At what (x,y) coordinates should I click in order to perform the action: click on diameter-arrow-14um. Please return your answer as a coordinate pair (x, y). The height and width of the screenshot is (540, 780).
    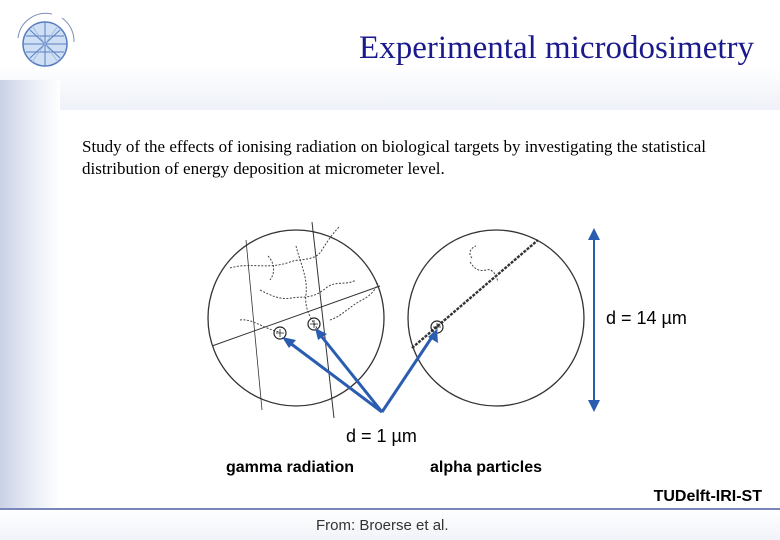
    Looking at the image, I should click on (594, 320).